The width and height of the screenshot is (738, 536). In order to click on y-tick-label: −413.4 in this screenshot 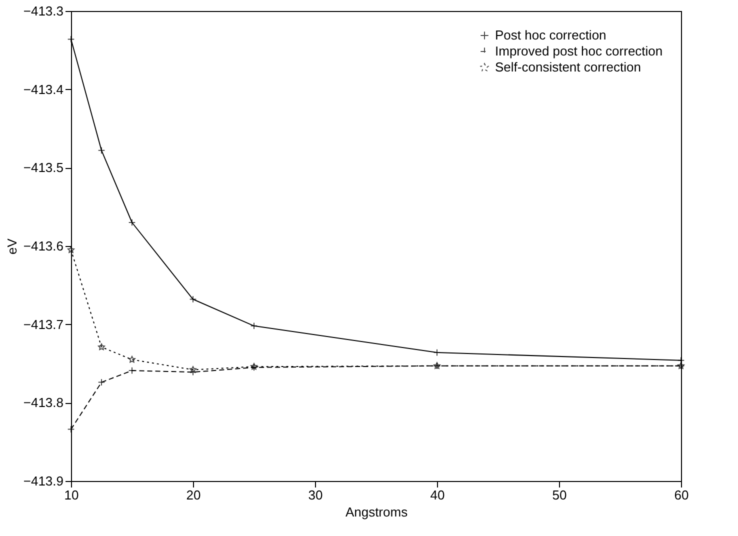, I will do `click(43, 89)`.